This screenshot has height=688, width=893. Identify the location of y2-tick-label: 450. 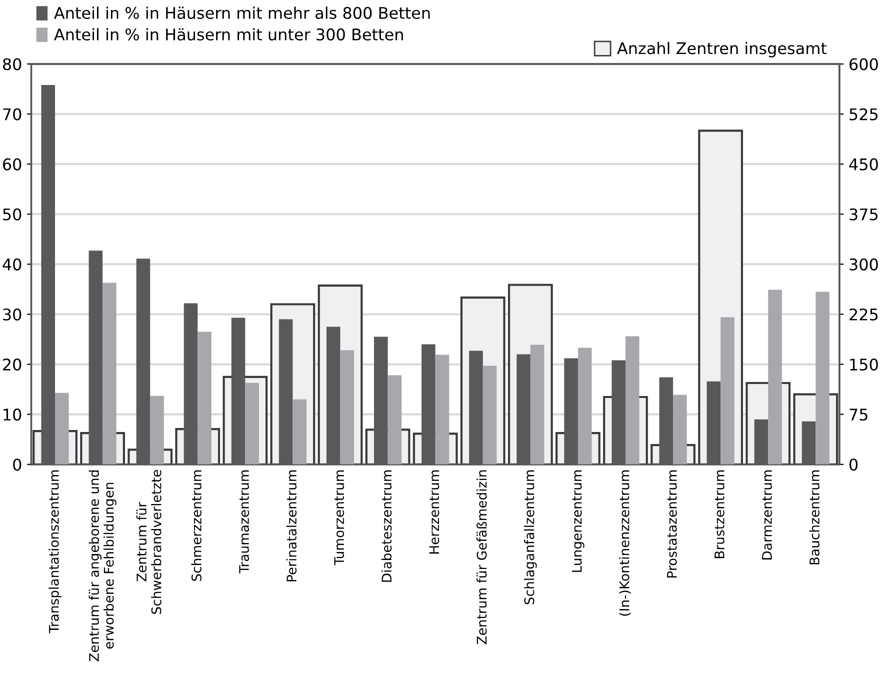
(863, 164).